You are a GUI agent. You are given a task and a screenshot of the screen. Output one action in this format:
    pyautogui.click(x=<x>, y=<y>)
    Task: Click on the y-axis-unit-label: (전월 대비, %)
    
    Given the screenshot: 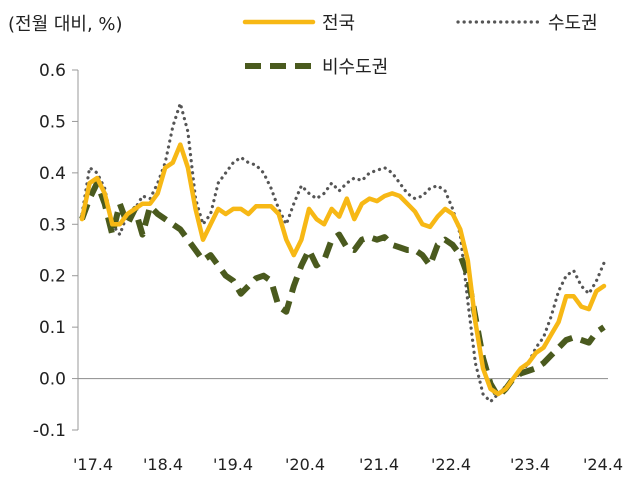 What is the action you would take?
    pyautogui.click(x=65, y=24)
    